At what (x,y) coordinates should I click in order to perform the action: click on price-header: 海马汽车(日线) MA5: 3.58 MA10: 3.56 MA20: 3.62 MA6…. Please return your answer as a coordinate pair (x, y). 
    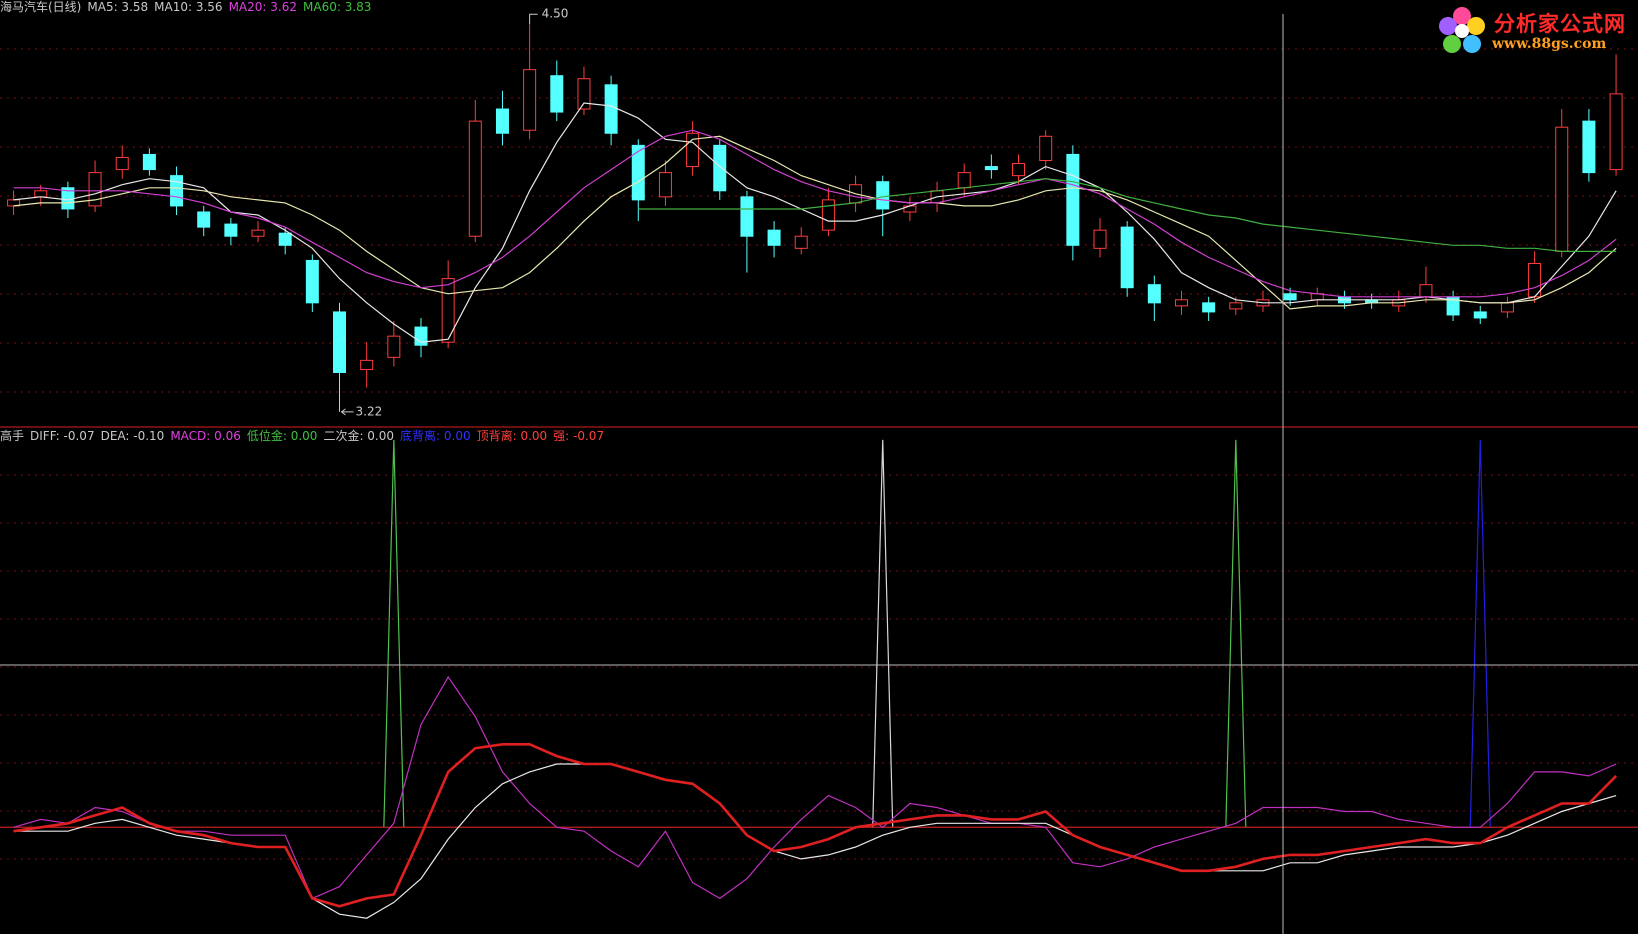
    Looking at the image, I should click on (188, 7).